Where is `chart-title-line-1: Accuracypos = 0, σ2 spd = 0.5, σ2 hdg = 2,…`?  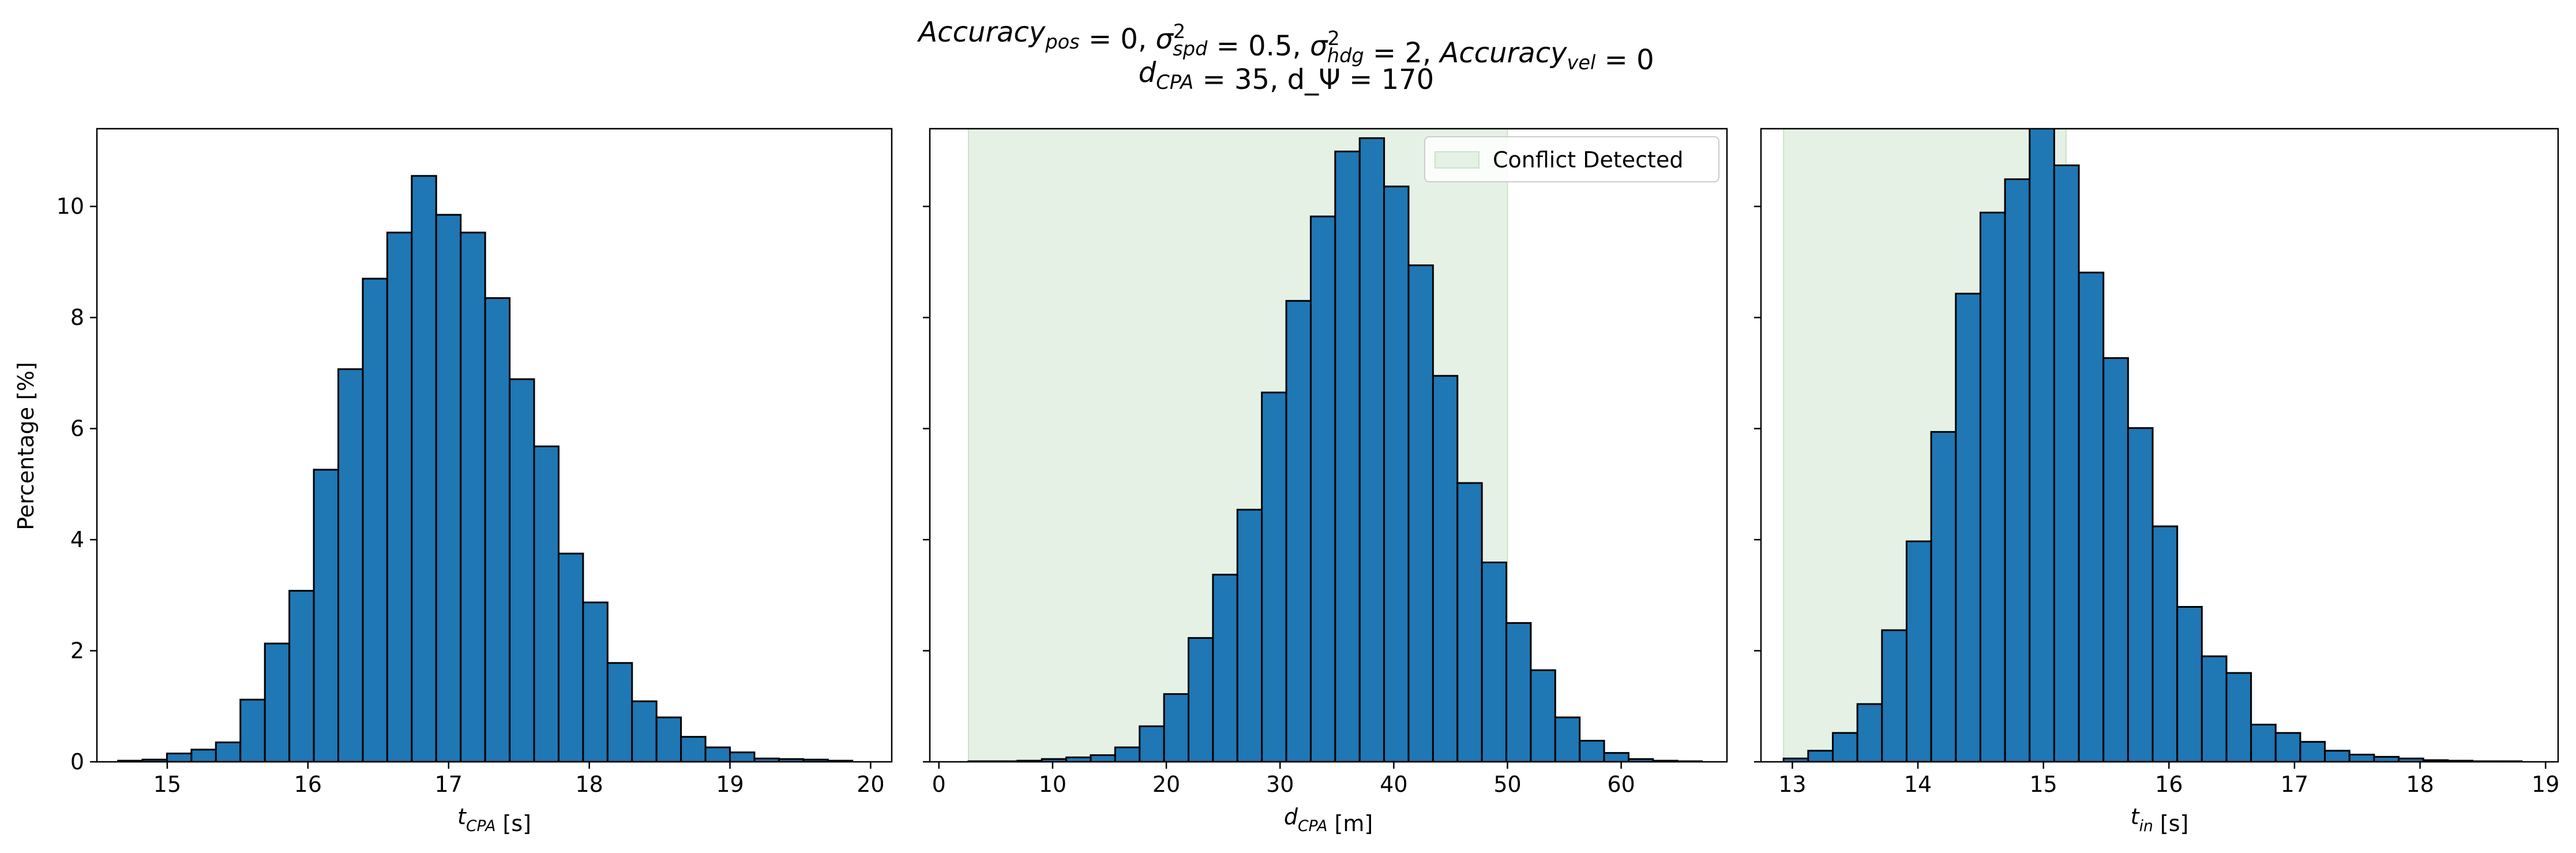 chart-title-line-1: Accuracypos = 0, σ2 spd = 0.5, σ2 hdg = 2,… is located at coordinates (1286, 46).